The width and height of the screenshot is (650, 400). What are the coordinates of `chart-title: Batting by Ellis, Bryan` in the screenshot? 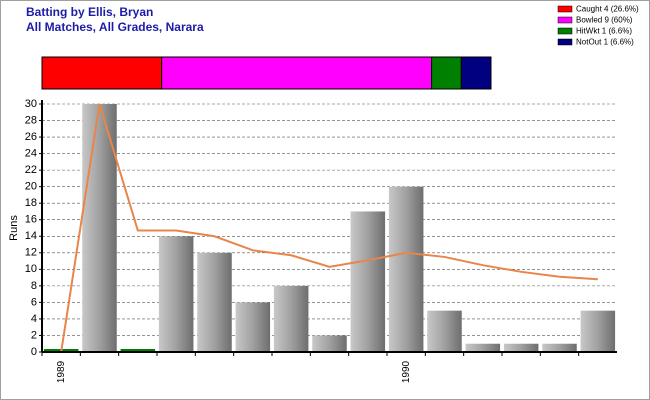 It's located at (89, 12).